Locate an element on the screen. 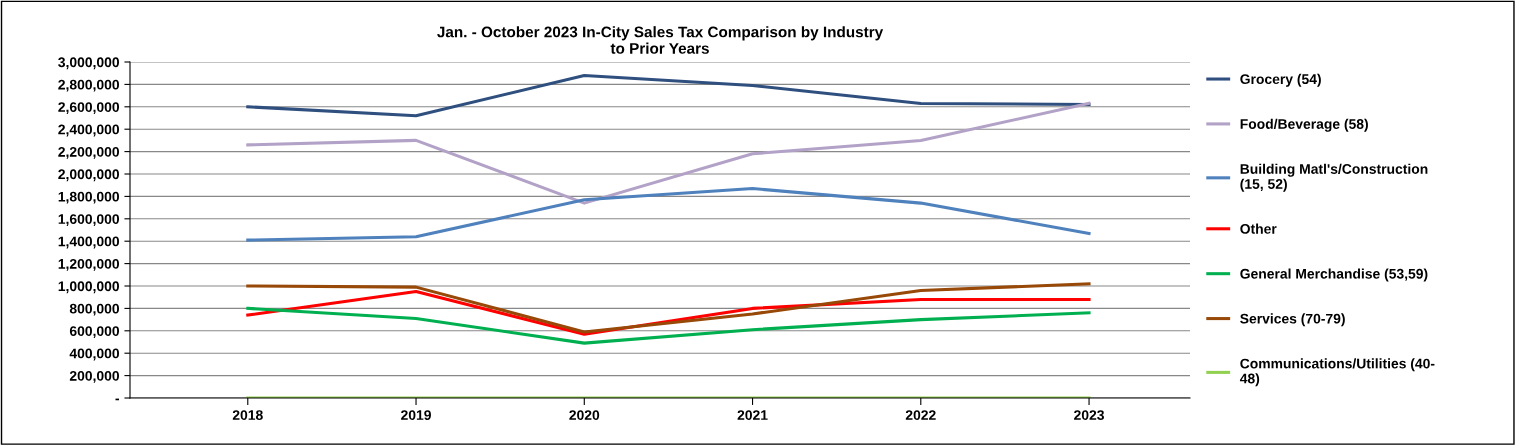  x-tick-label: 2020 is located at coordinates (584, 415).